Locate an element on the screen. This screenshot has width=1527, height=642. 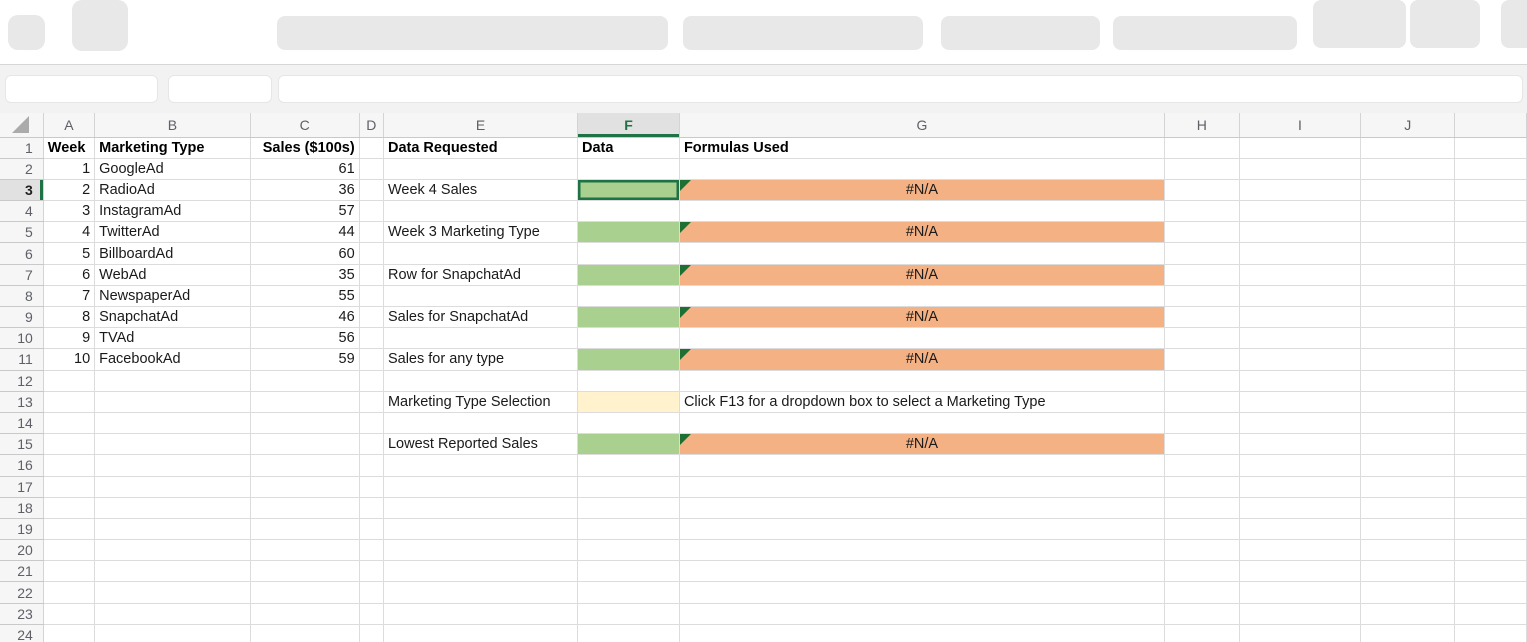
cell-A2: 1 is located at coordinates (69, 169).